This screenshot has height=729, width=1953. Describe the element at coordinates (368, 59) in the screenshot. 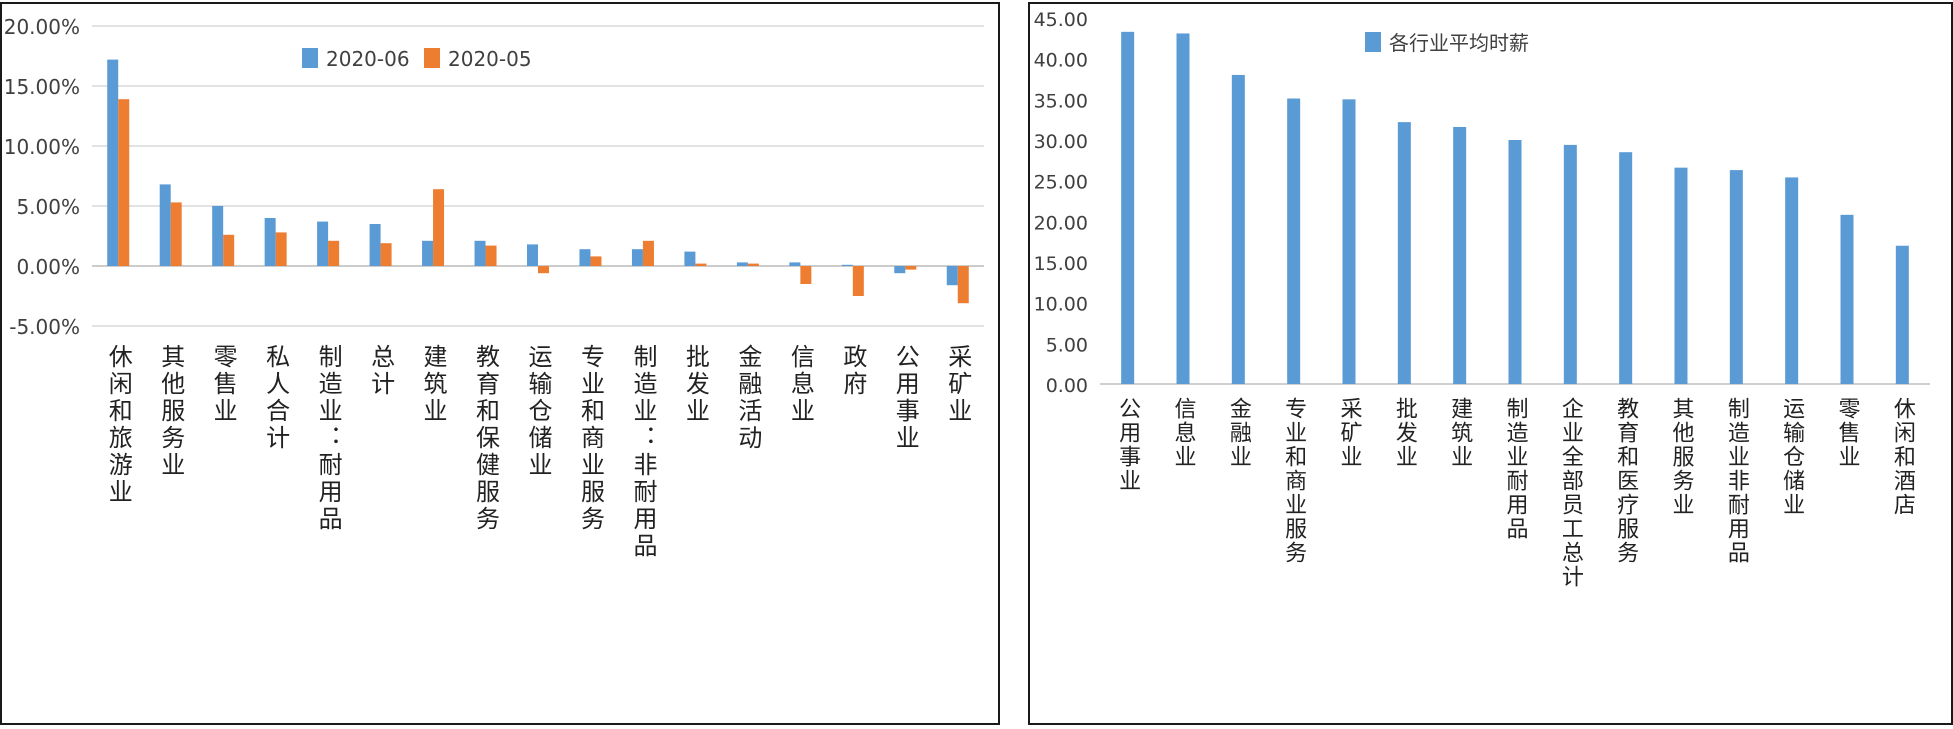

I see `legend-label: 2020-06` at that location.